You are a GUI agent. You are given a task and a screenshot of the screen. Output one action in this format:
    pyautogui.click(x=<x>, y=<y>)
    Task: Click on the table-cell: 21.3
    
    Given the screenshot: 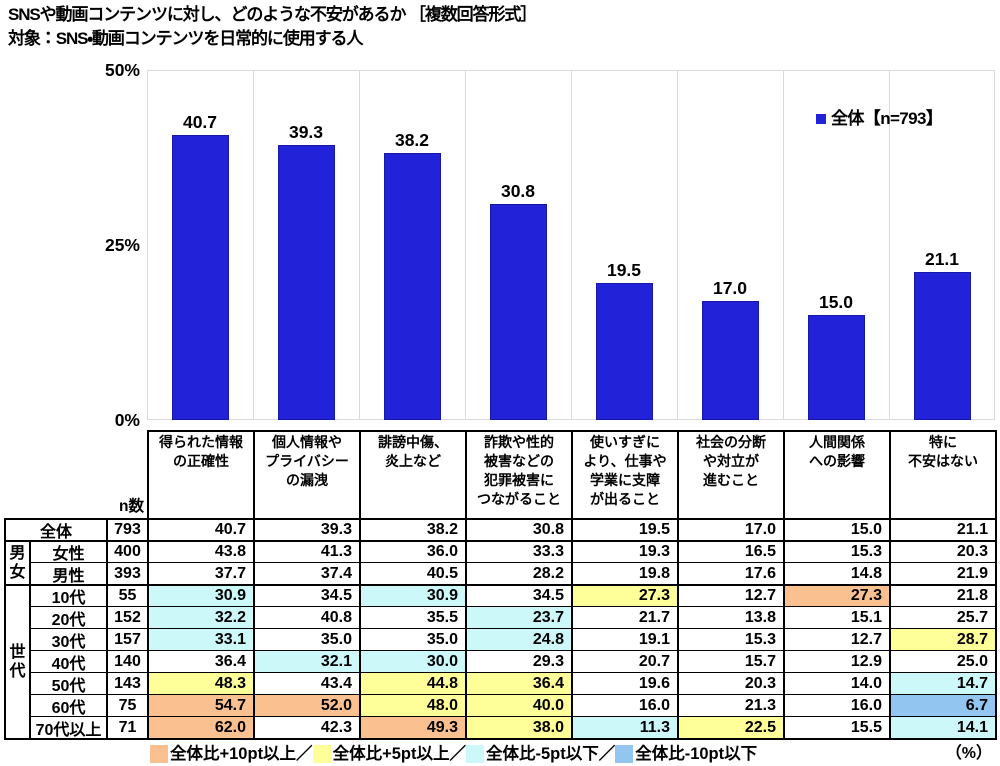 What is the action you would take?
    pyautogui.click(x=730, y=705)
    